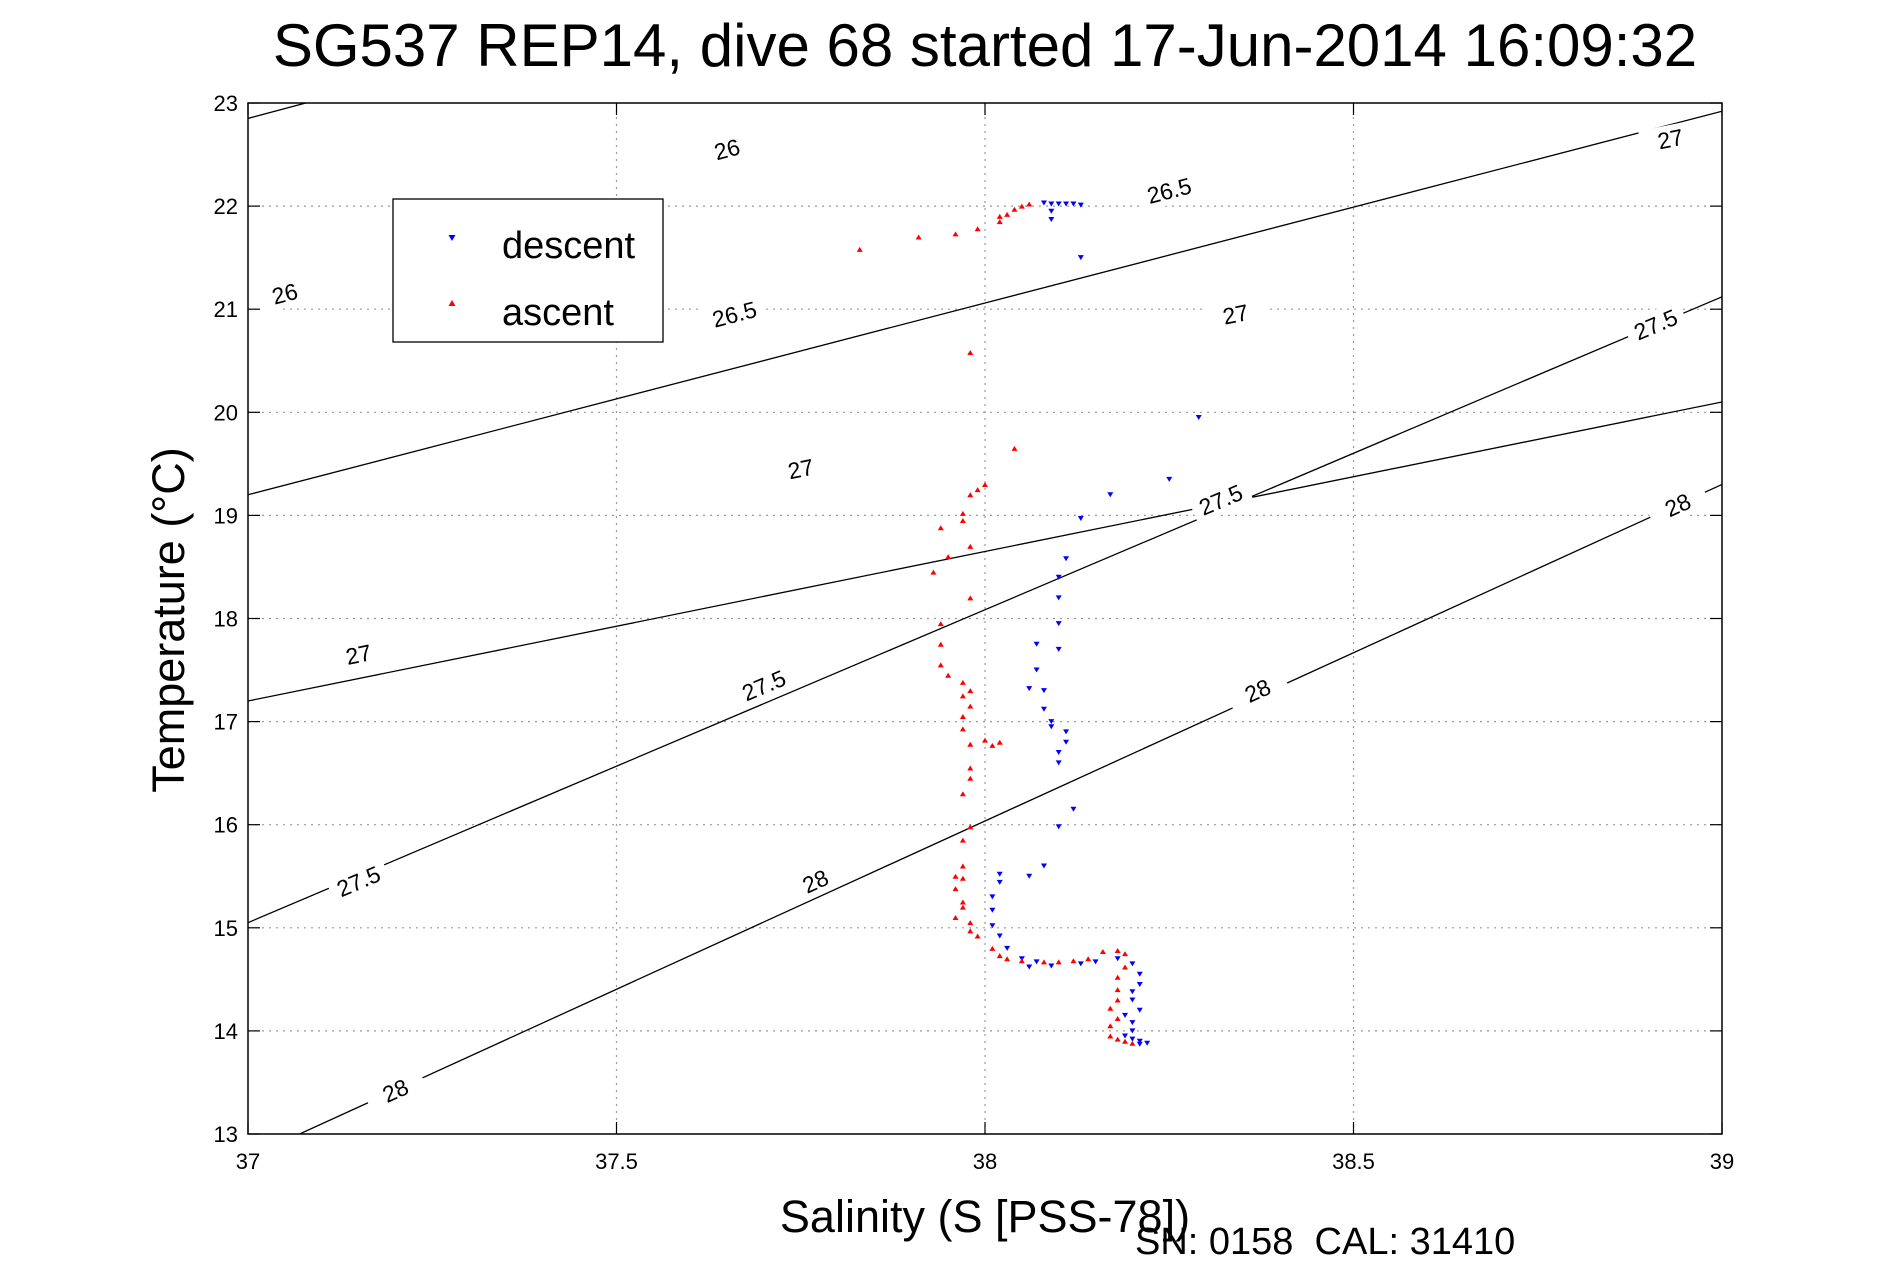 The width and height of the screenshot is (1891, 1262). What do you see at coordinates (226, 825) in the screenshot?
I see `y-tick-label: 16` at bounding box center [226, 825].